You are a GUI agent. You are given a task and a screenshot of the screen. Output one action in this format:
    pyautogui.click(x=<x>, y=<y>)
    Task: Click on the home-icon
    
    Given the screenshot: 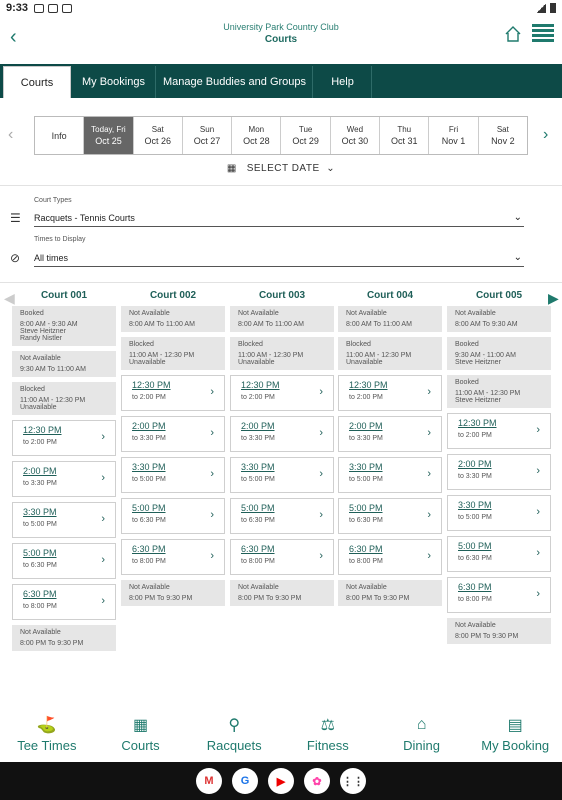 What is the action you would take?
    pyautogui.click(x=513, y=34)
    